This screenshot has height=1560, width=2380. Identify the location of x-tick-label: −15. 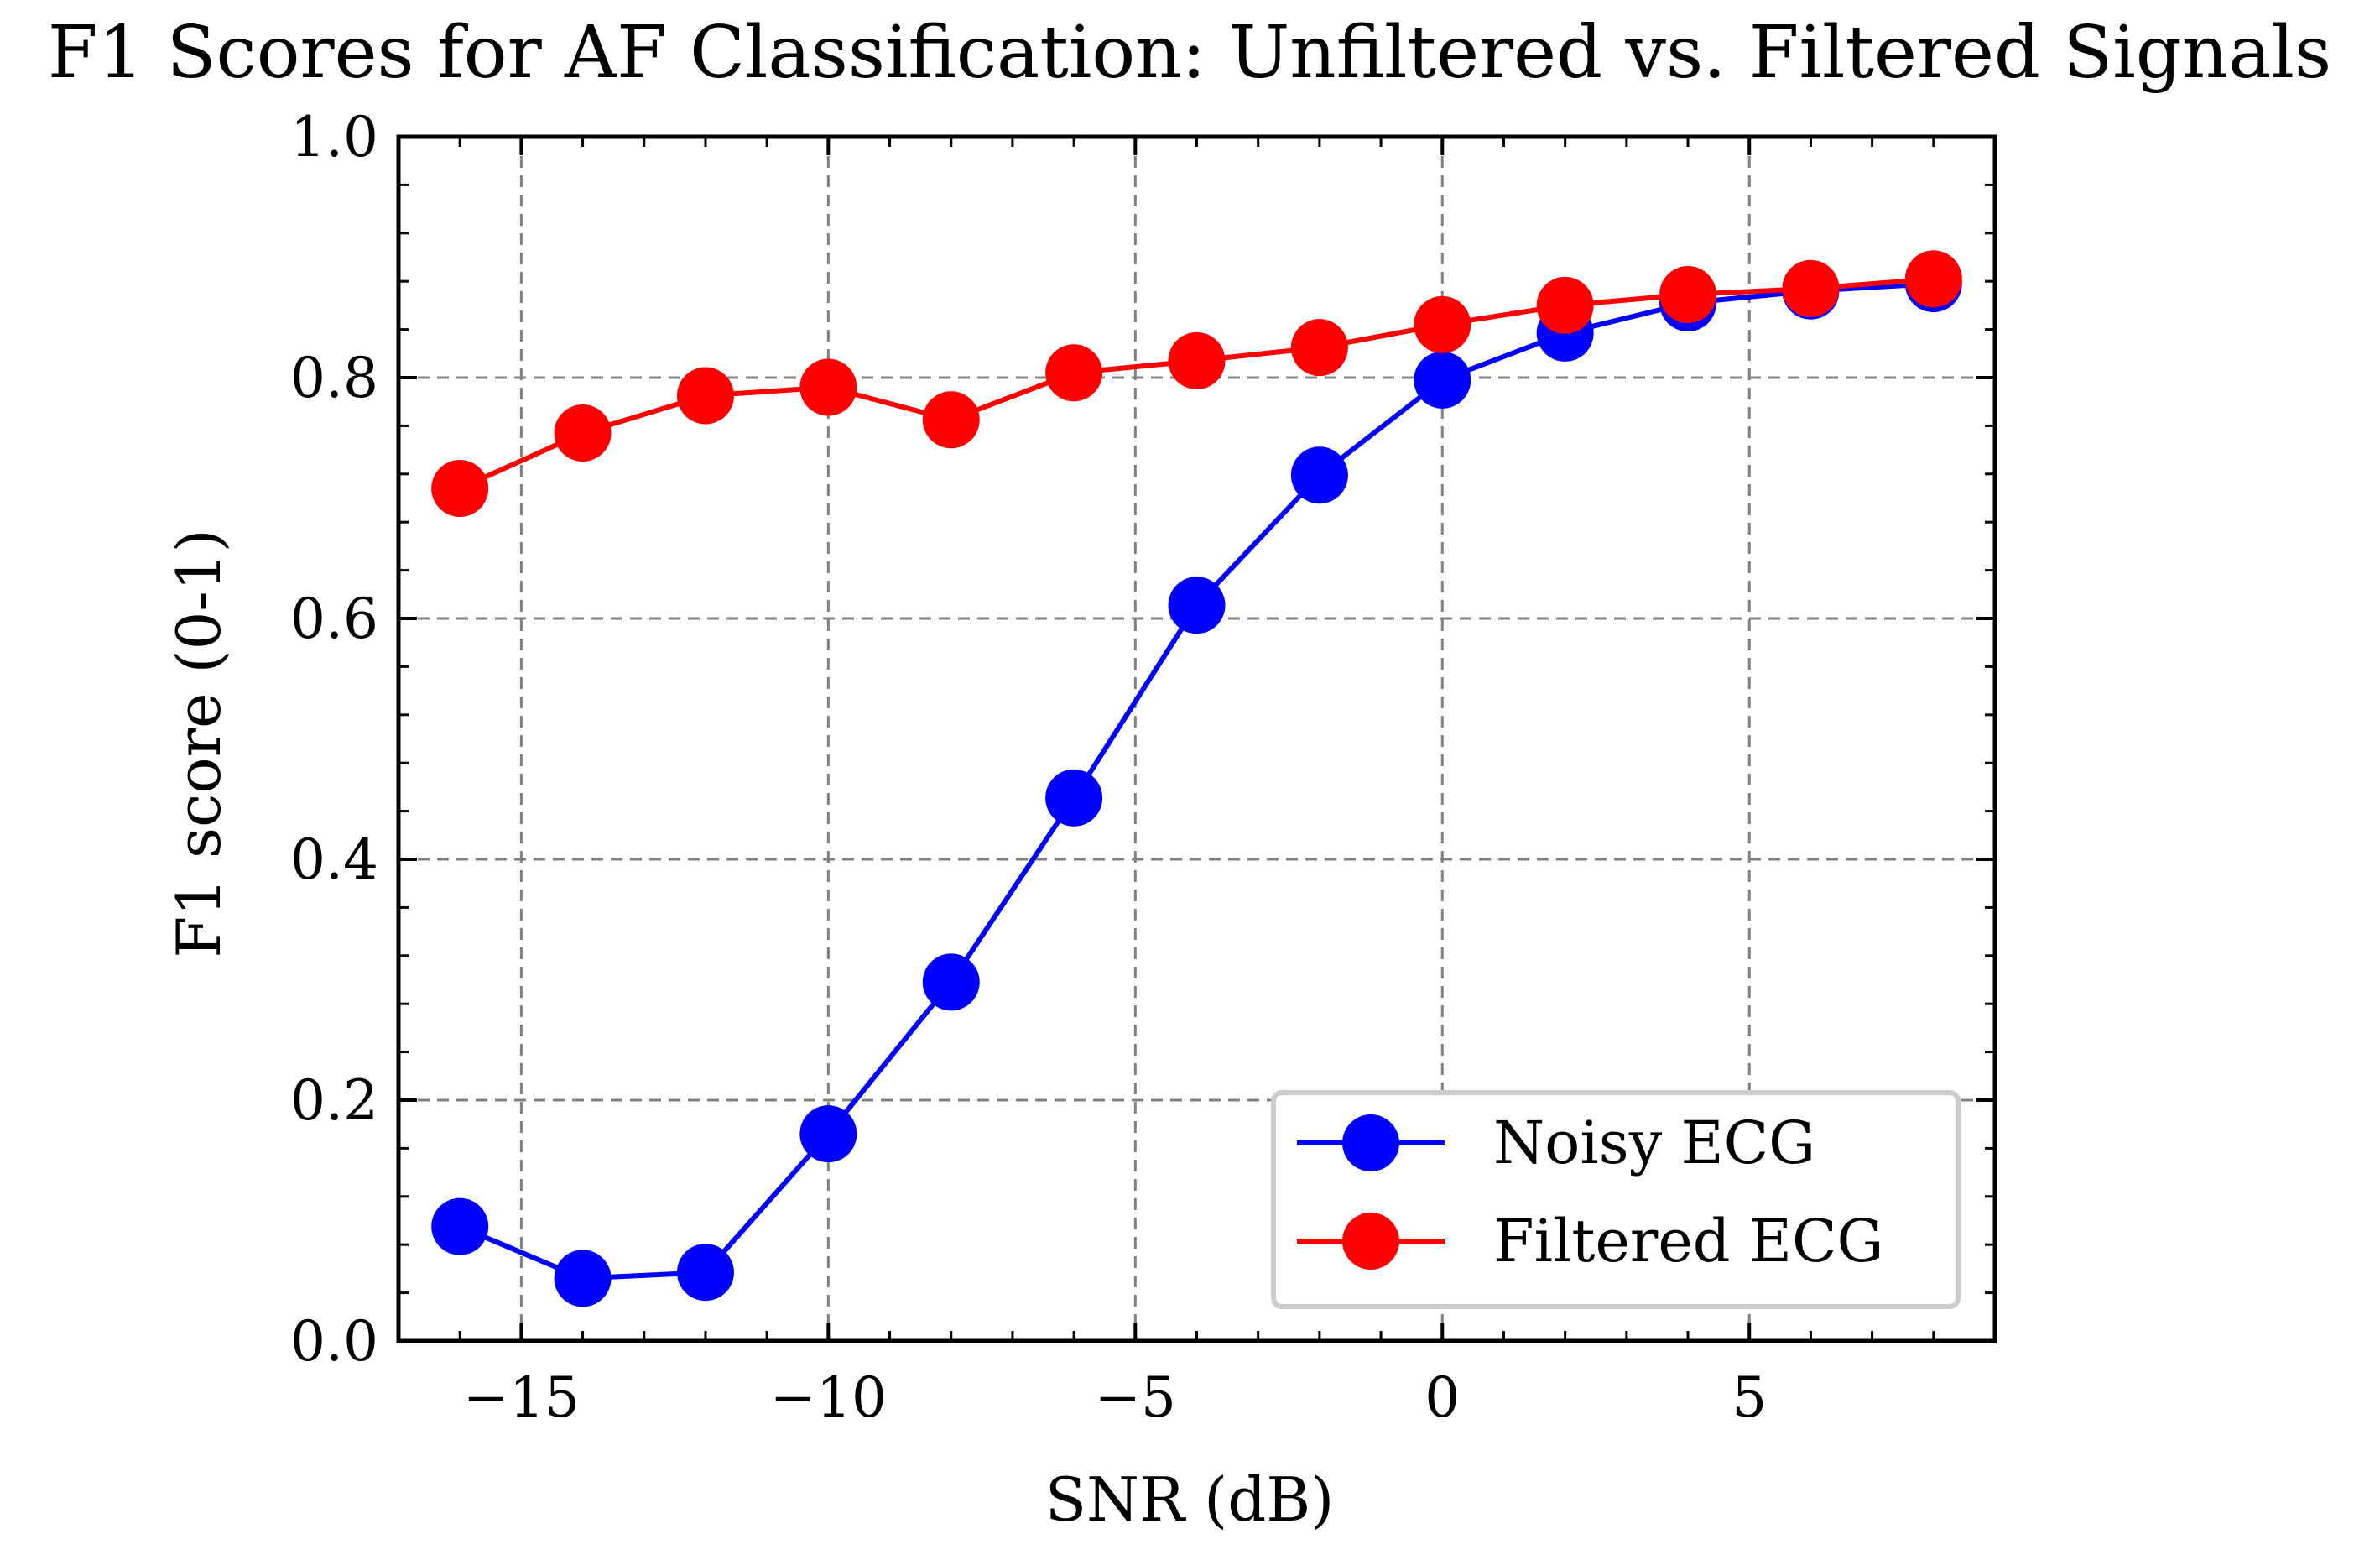
(521, 1397).